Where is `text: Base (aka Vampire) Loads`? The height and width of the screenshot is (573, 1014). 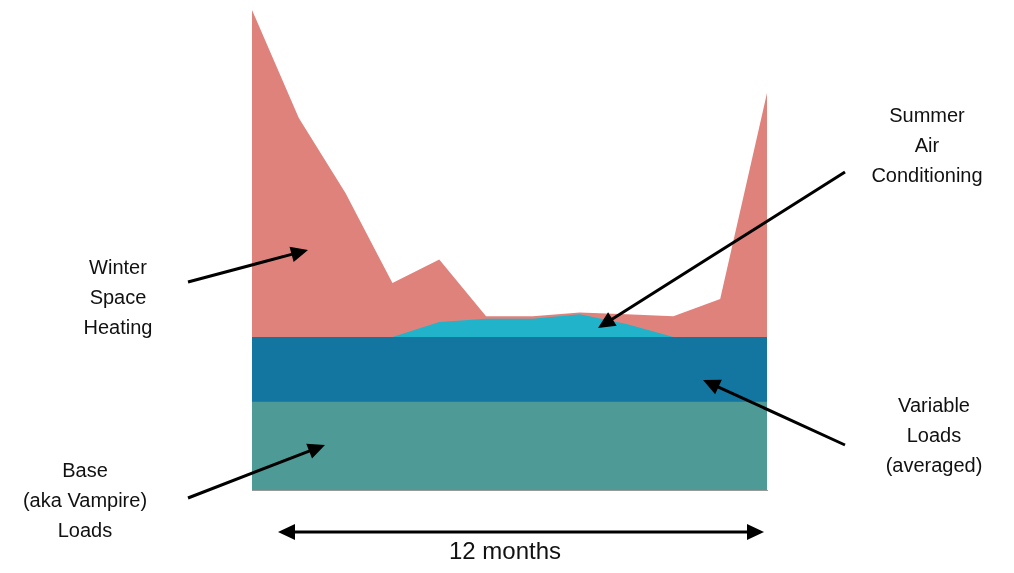 text: Base (aka Vampire) Loads is located at coordinates (85, 500).